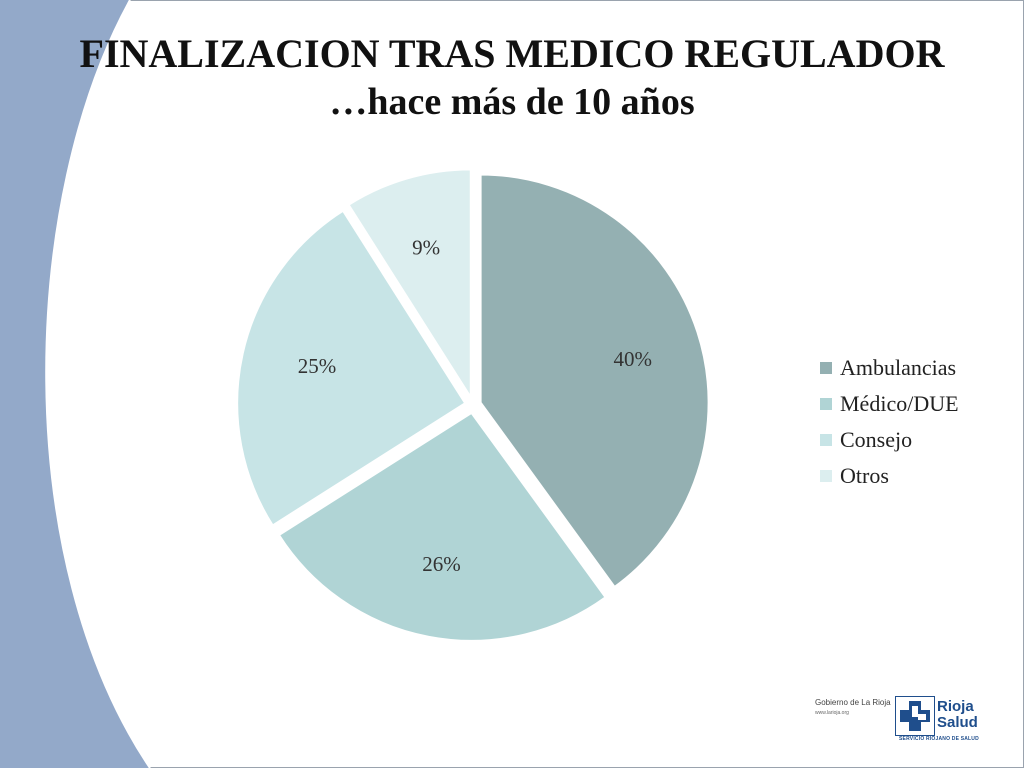 This screenshot has width=1024, height=768. I want to click on legend-item-ambulancias: Ambulancias, so click(889, 368).